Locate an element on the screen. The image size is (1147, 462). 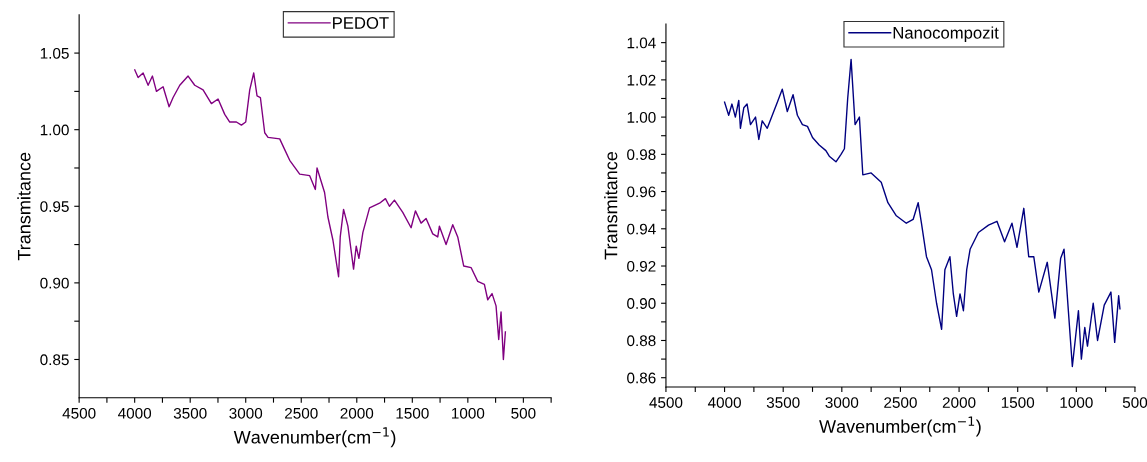
y-tick-label: 0.85 is located at coordinates (54, 360).